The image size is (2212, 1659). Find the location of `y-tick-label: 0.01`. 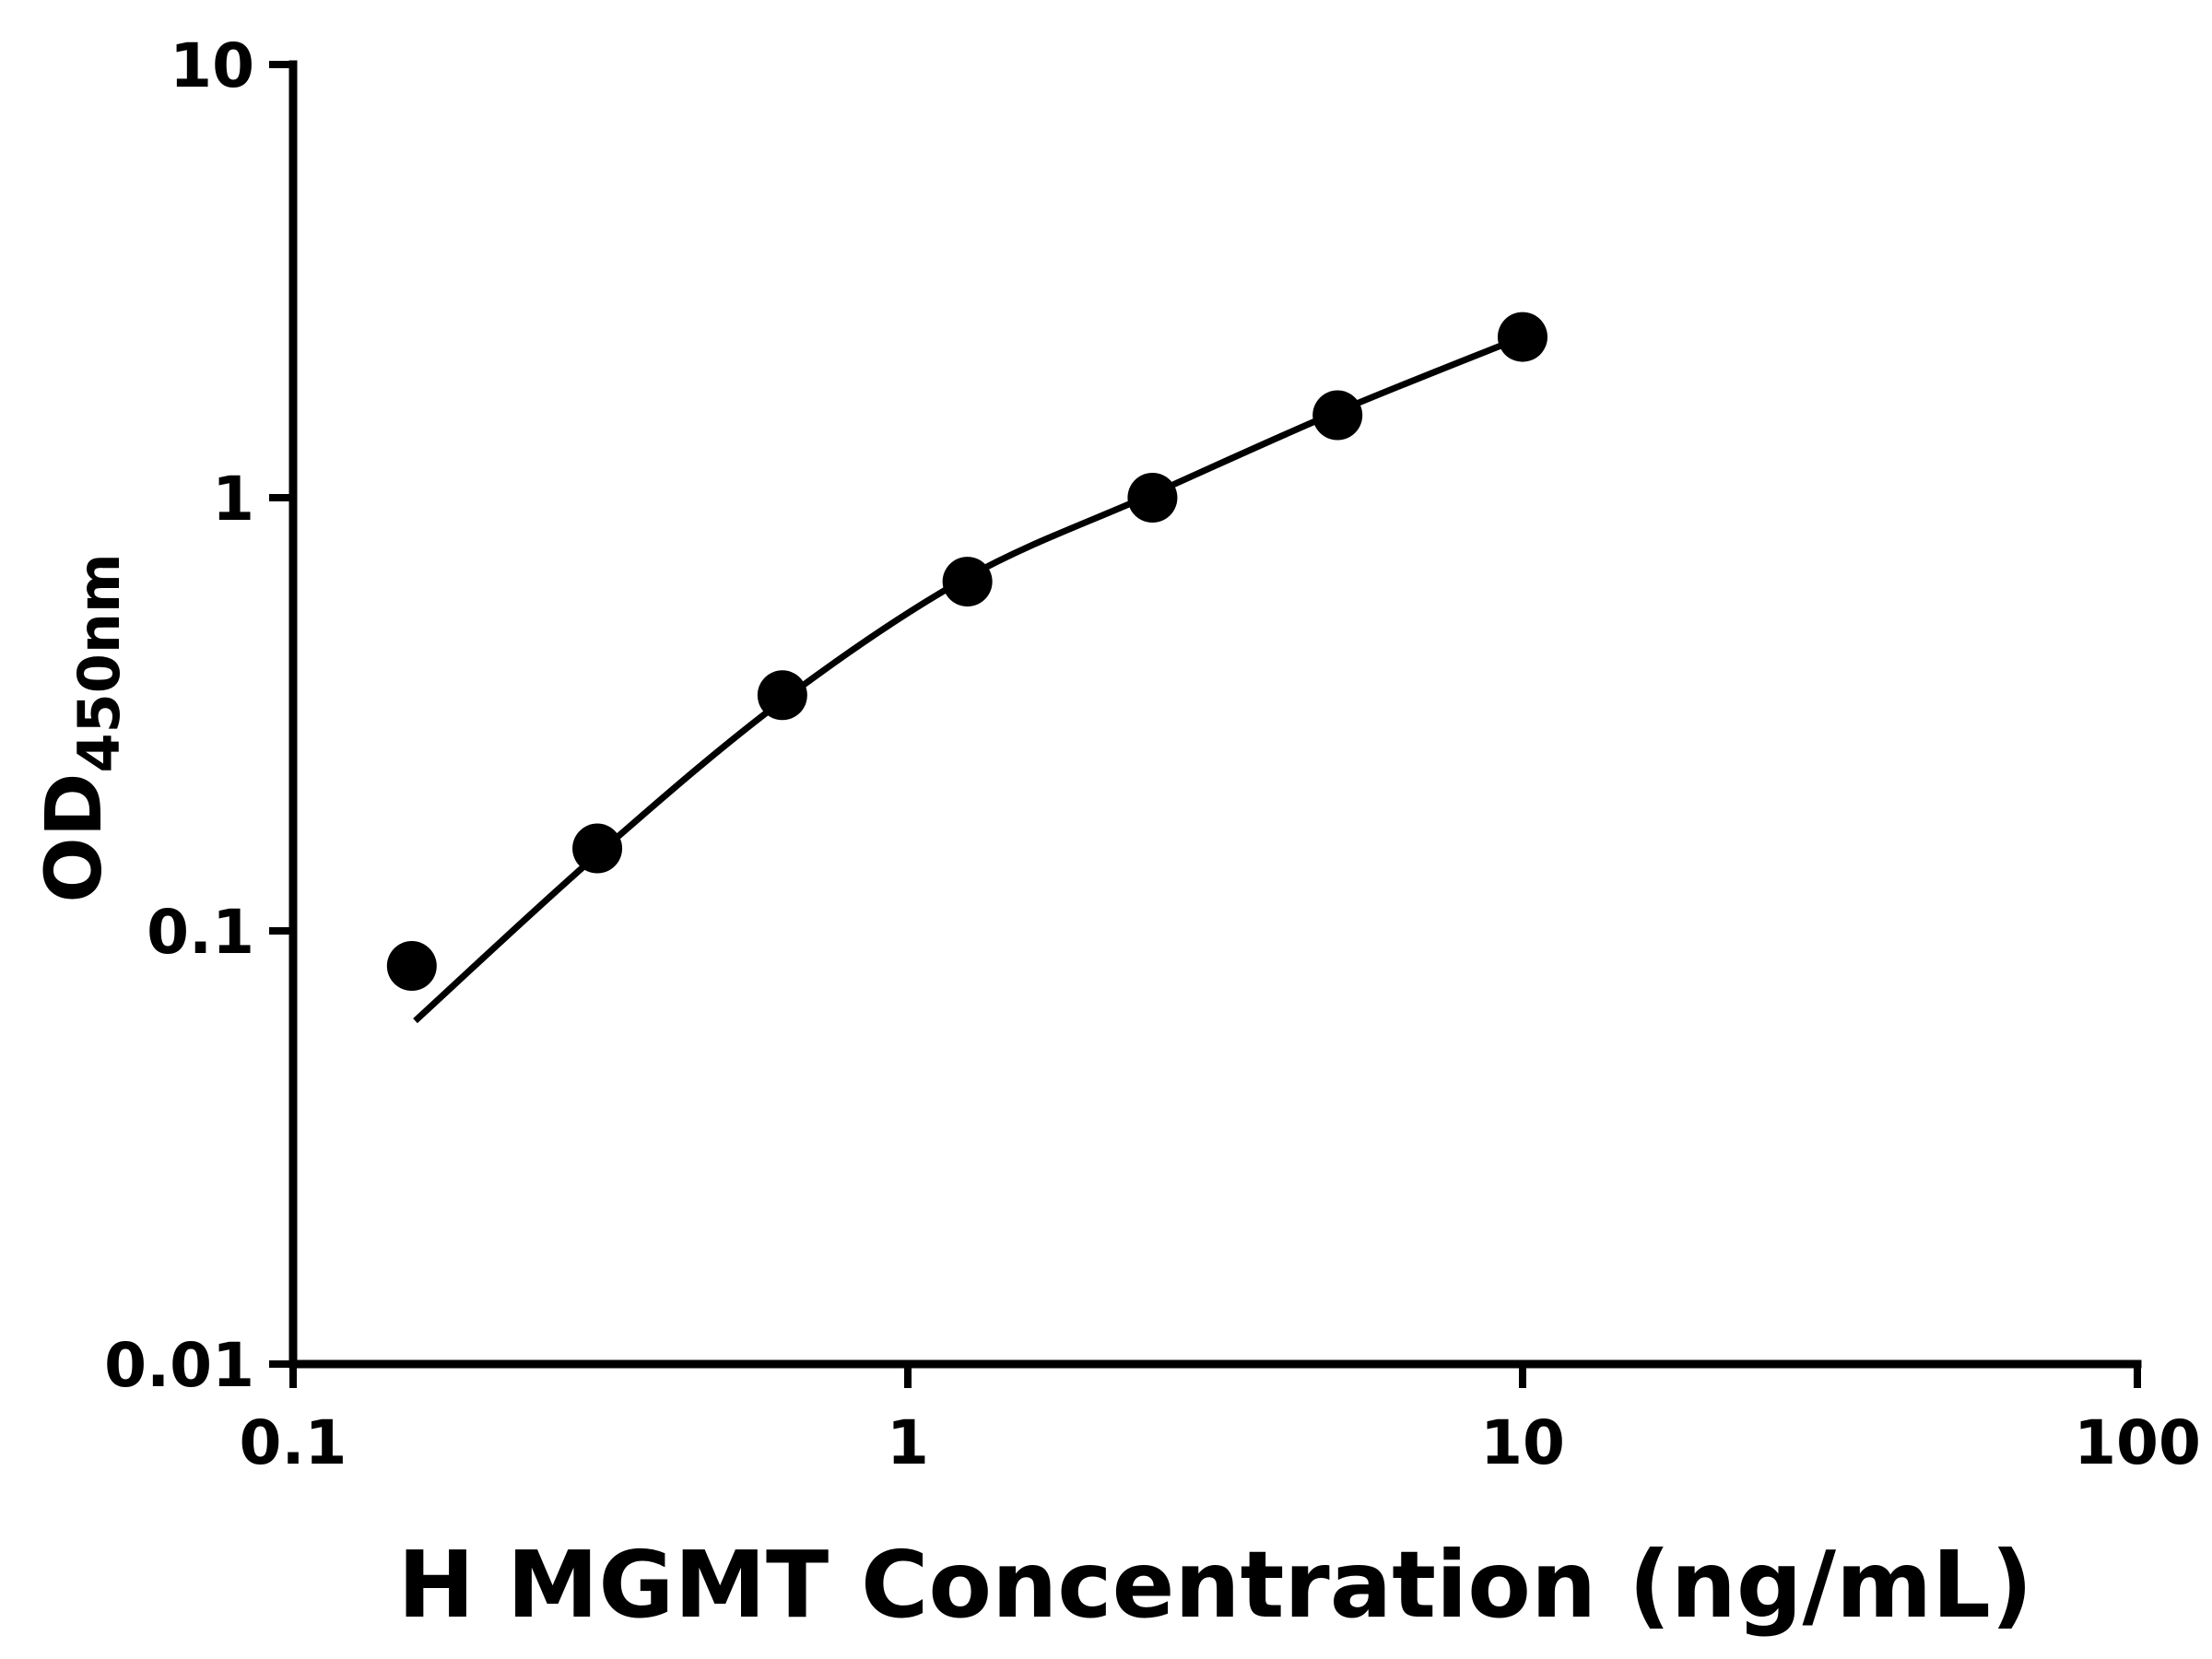

y-tick-label: 0.01 is located at coordinates (179, 1365).